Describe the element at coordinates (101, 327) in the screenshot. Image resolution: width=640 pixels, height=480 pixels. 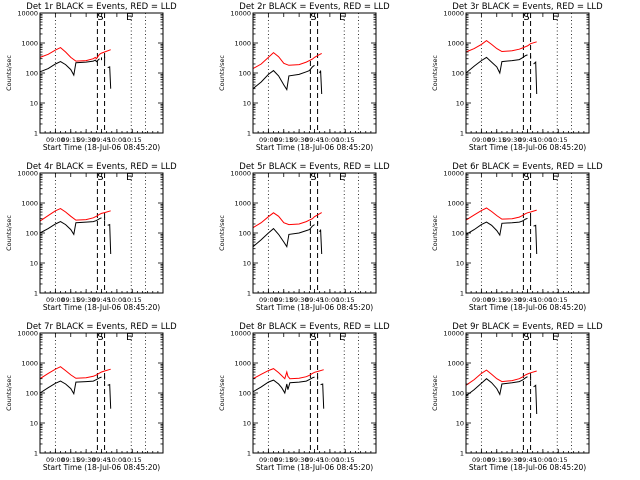
I see `panel-title: Det 7r BLACK = Events, RED = LLD` at that location.